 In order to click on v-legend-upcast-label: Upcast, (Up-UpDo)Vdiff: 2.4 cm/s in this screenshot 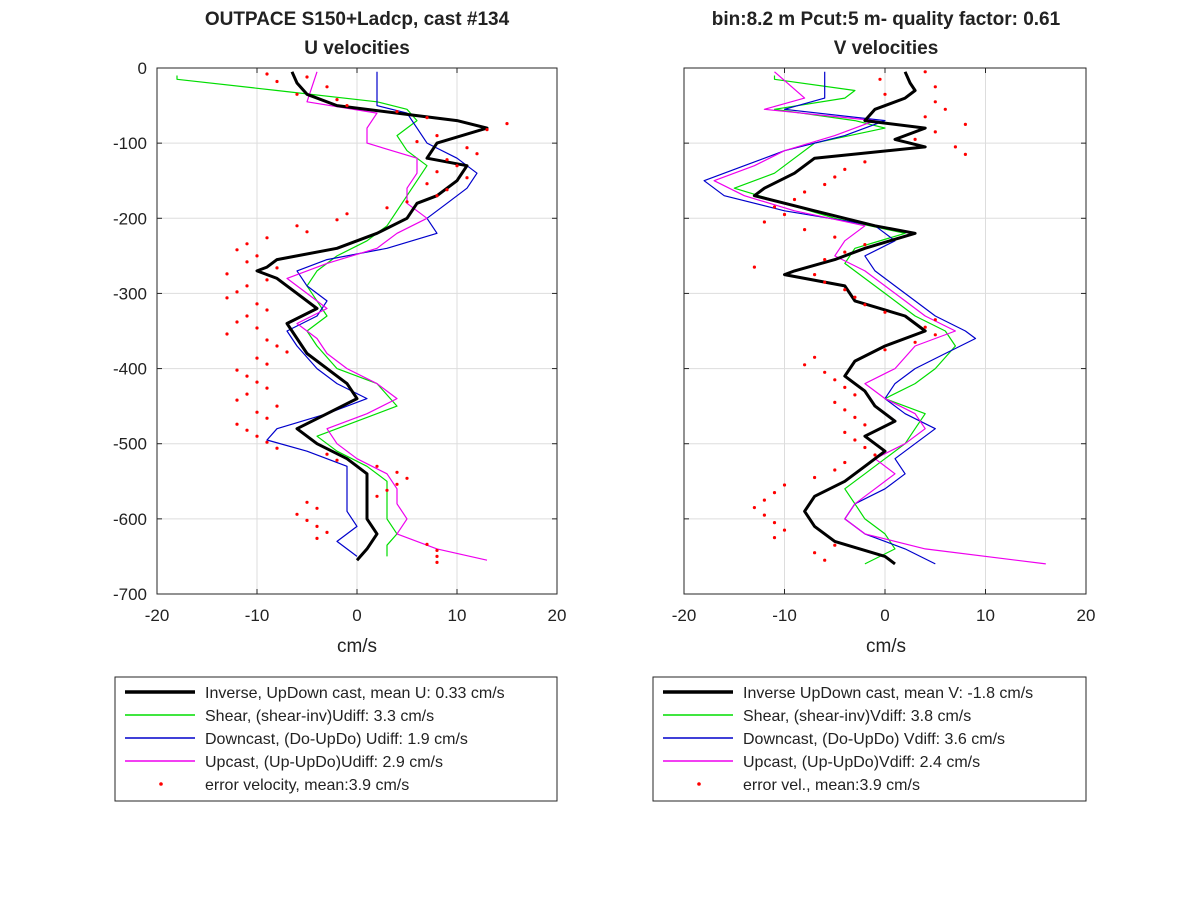, I will do `click(861, 762)`.